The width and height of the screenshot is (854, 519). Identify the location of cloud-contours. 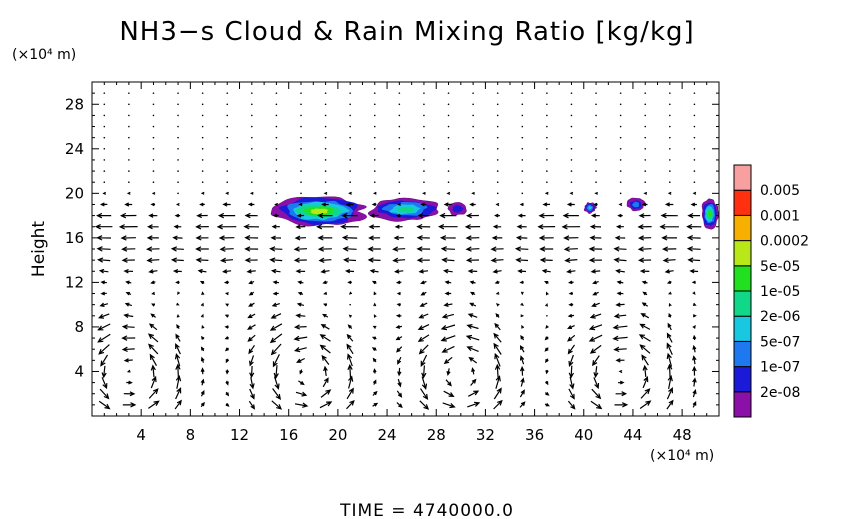
(495, 213).